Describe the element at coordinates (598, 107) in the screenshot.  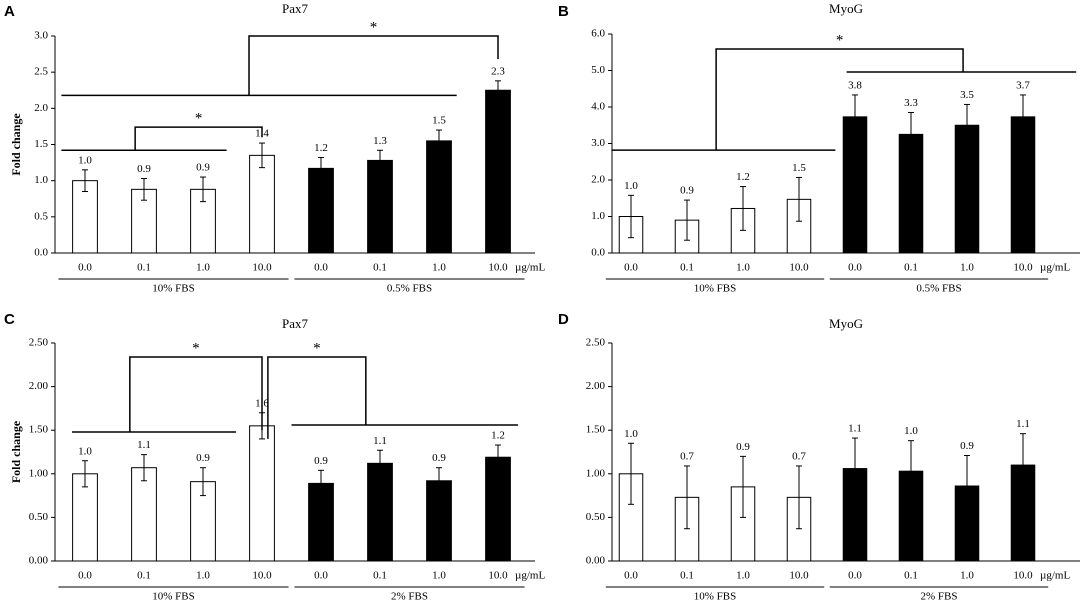
I see `y-tick-label: 4.0` at that location.